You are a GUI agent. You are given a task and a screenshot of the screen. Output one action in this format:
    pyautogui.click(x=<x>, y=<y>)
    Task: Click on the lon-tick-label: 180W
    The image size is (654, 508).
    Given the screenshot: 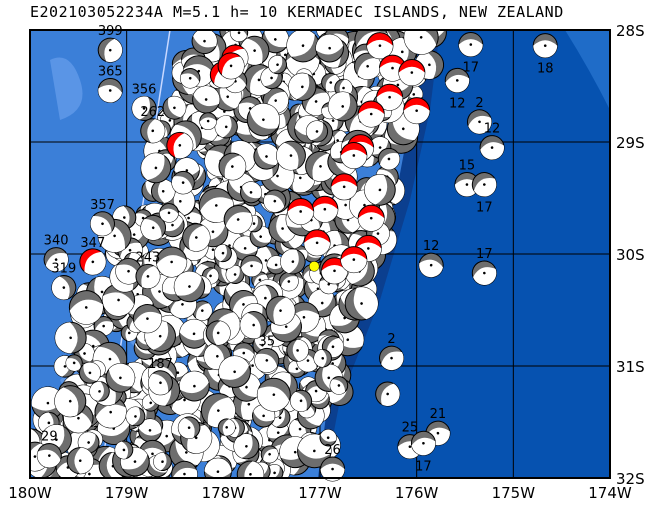 What is the action you would take?
    pyautogui.click(x=30, y=493)
    